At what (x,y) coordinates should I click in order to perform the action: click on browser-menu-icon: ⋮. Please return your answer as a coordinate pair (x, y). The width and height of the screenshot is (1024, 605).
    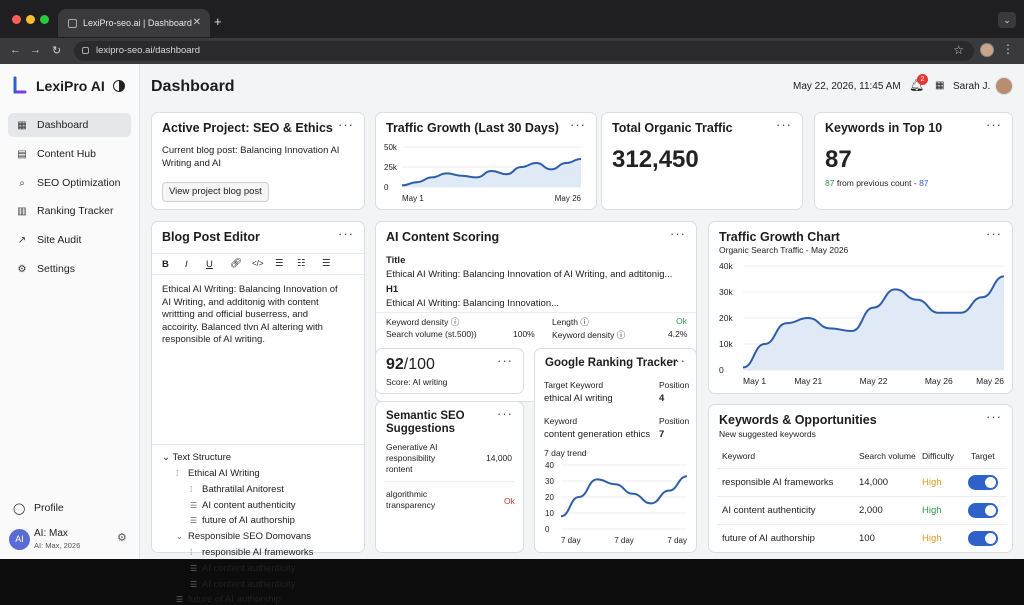
    Looking at the image, I should click on (1008, 49).